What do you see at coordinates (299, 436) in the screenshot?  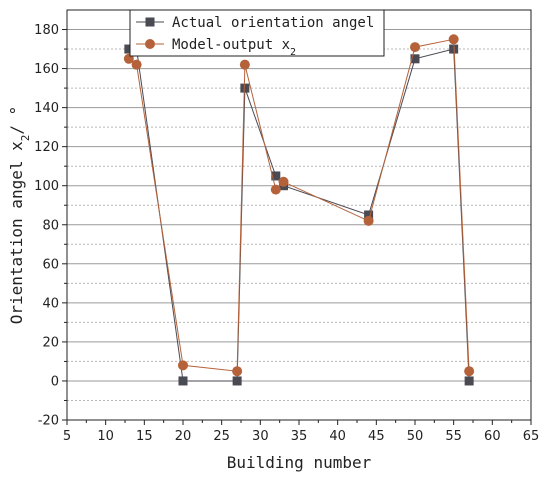 I see `x-tick-label: 35` at bounding box center [299, 436].